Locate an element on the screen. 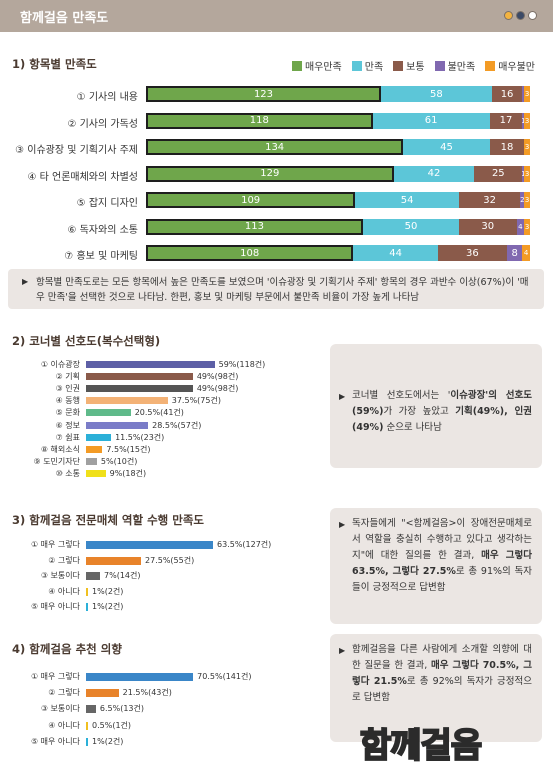  category-label: ② 그렇다 is located at coordinates (64, 560).